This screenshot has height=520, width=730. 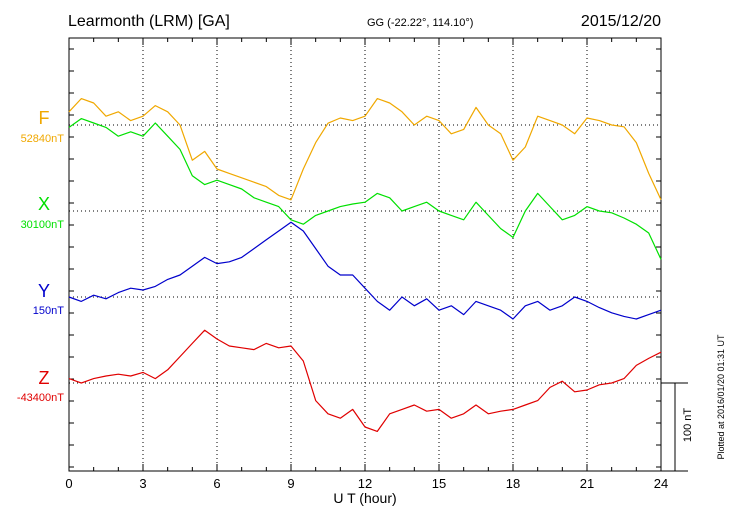 What do you see at coordinates (68, 483) in the screenshot?
I see `x-tick-label: 0` at bounding box center [68, 483].